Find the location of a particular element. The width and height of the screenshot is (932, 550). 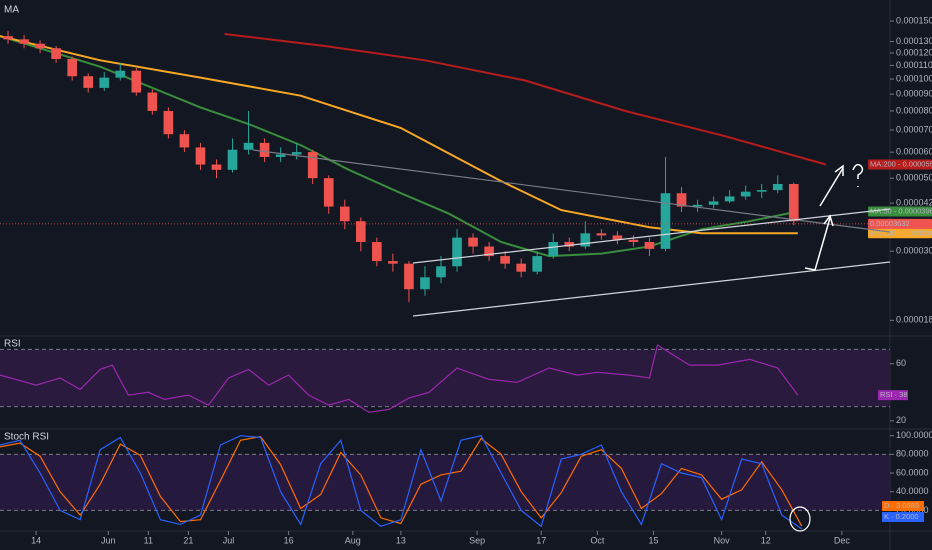

y-tick-label: 60.0000 is located at coordinates (912, 472).